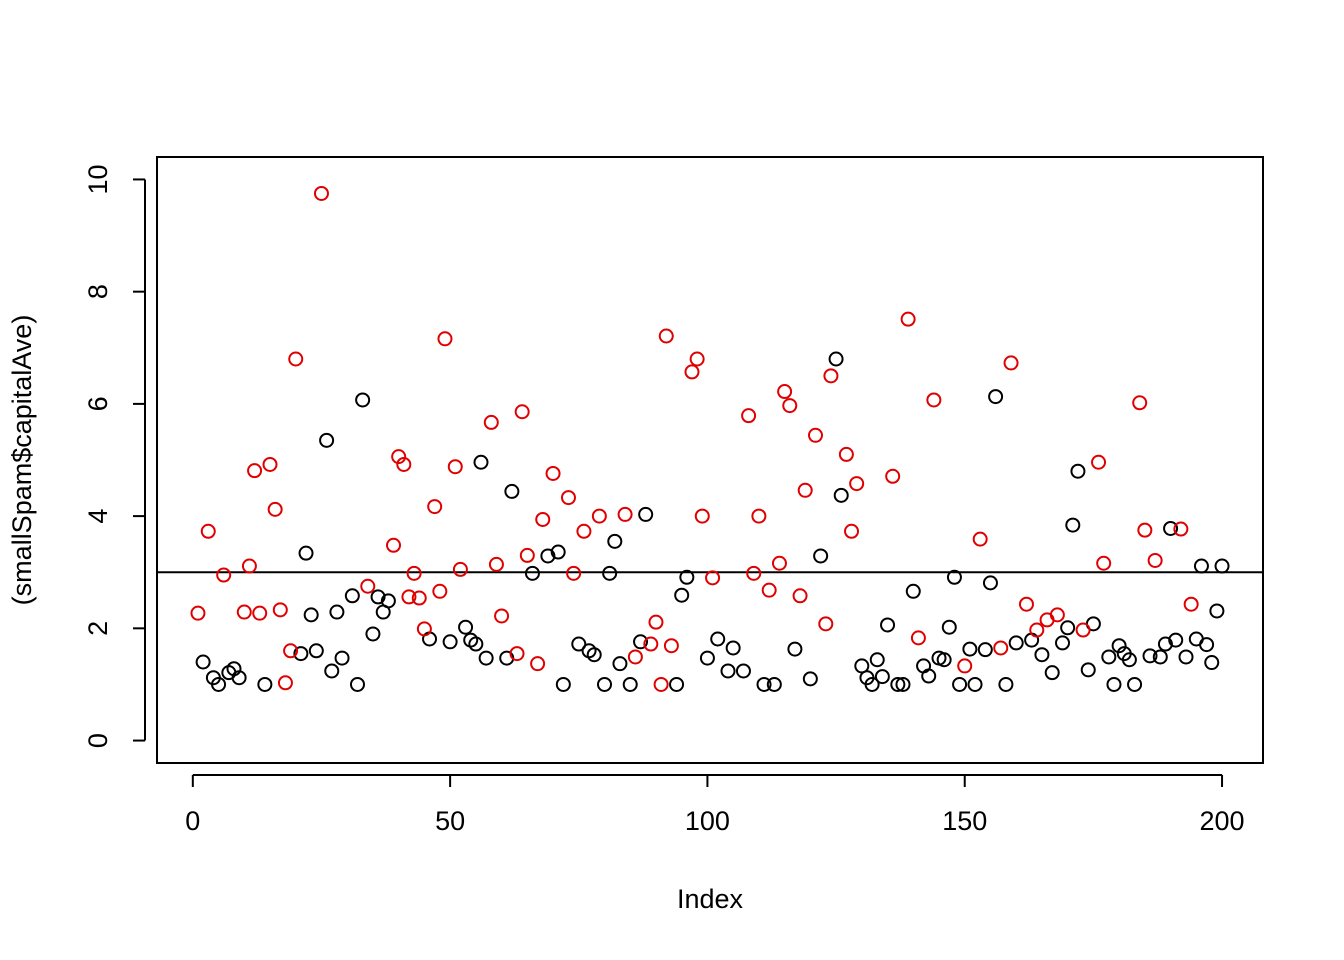  Describe the element at coordinates (98, 740) in the screenshot. I see `y-tick-label: 0` at that location.